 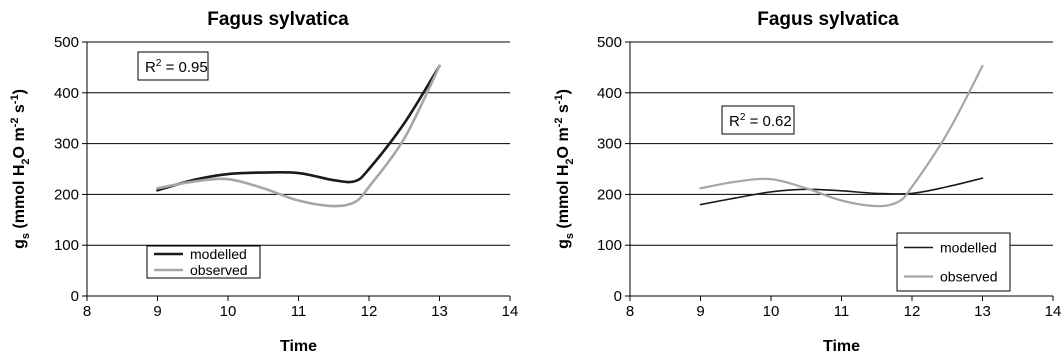 What do you see at coordinates (176, 67) in the screenshot?
I see `r2-annotation: R2 = 0.95` at bounding box center [176, 67].